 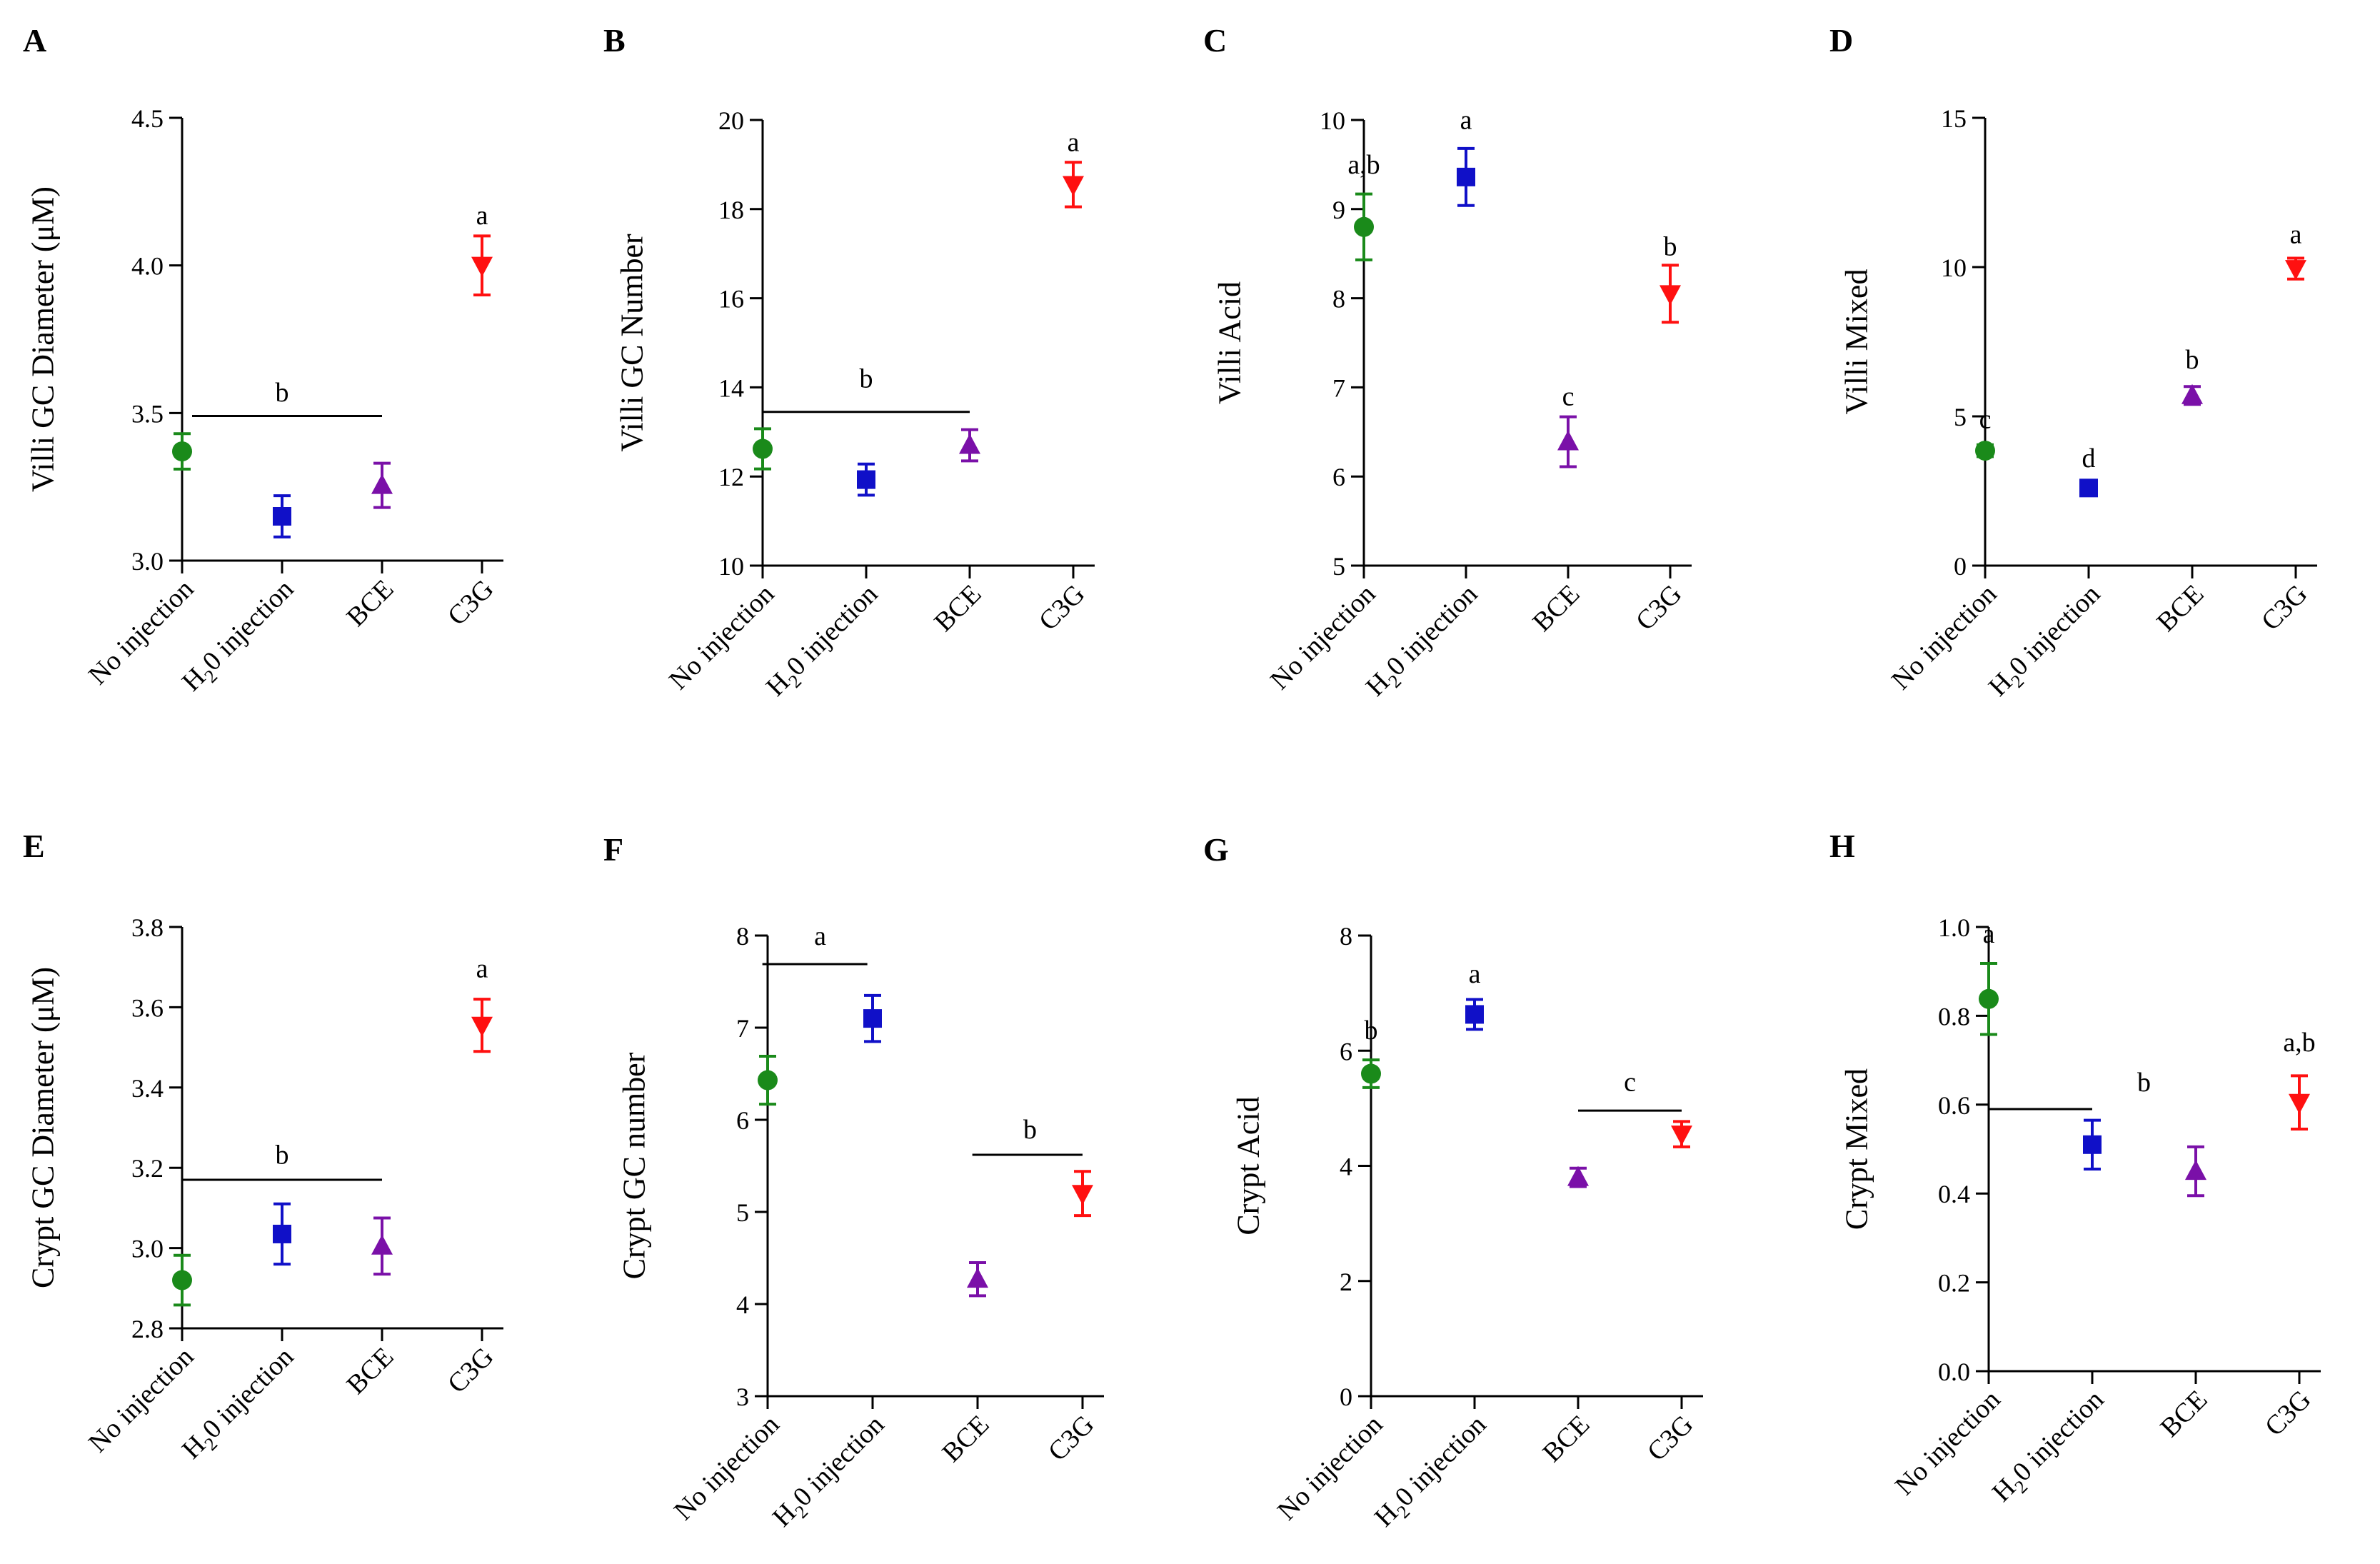 What do you see at coordinates (147, 1329) in the screenshot?
I see `y-tick-label: 2.8` at bounding box center [147, 1329].